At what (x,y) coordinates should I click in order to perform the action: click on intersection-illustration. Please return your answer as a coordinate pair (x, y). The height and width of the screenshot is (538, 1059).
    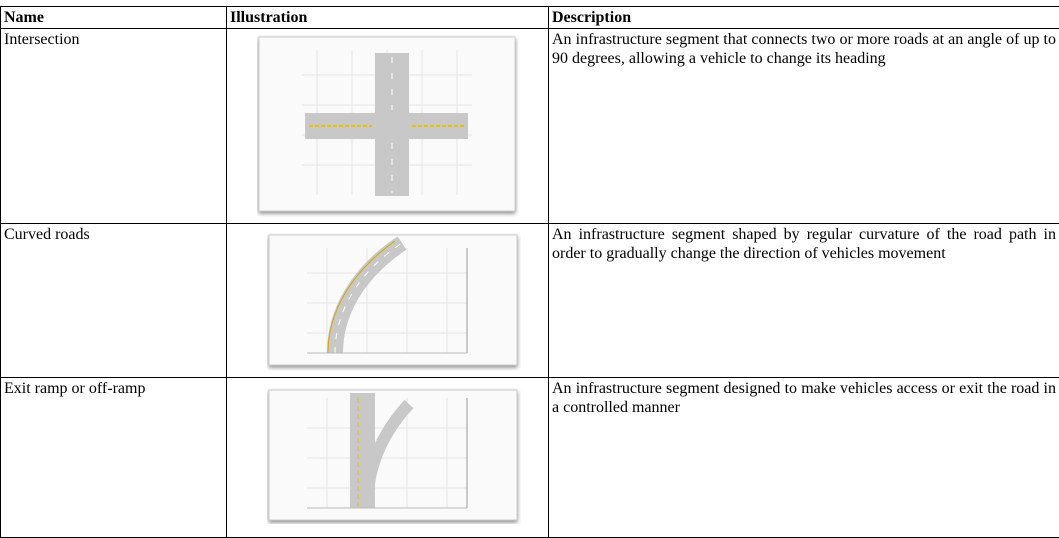
    Looking at the image, I should click on (388, 126).